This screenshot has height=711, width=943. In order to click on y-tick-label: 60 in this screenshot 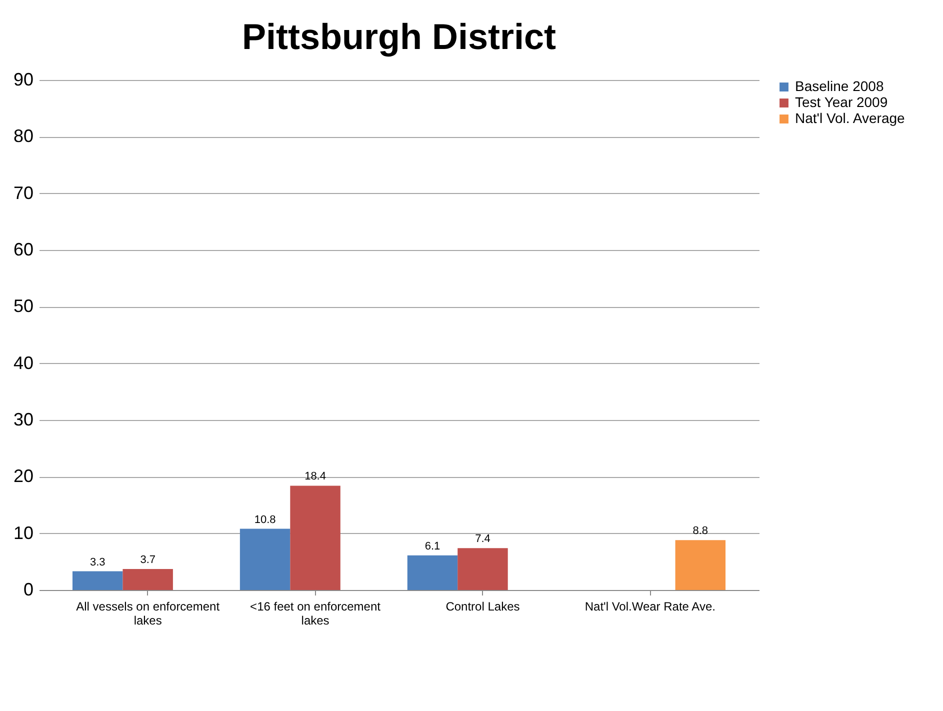, I will do `click(23, 250)`.